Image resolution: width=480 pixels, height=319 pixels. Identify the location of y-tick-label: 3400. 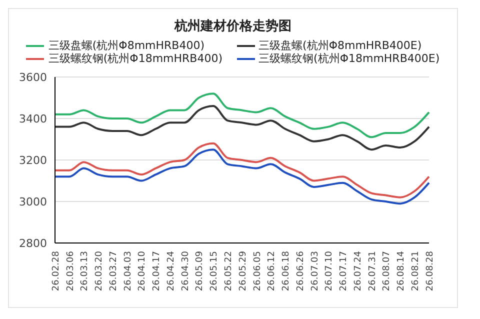
(33, 119).